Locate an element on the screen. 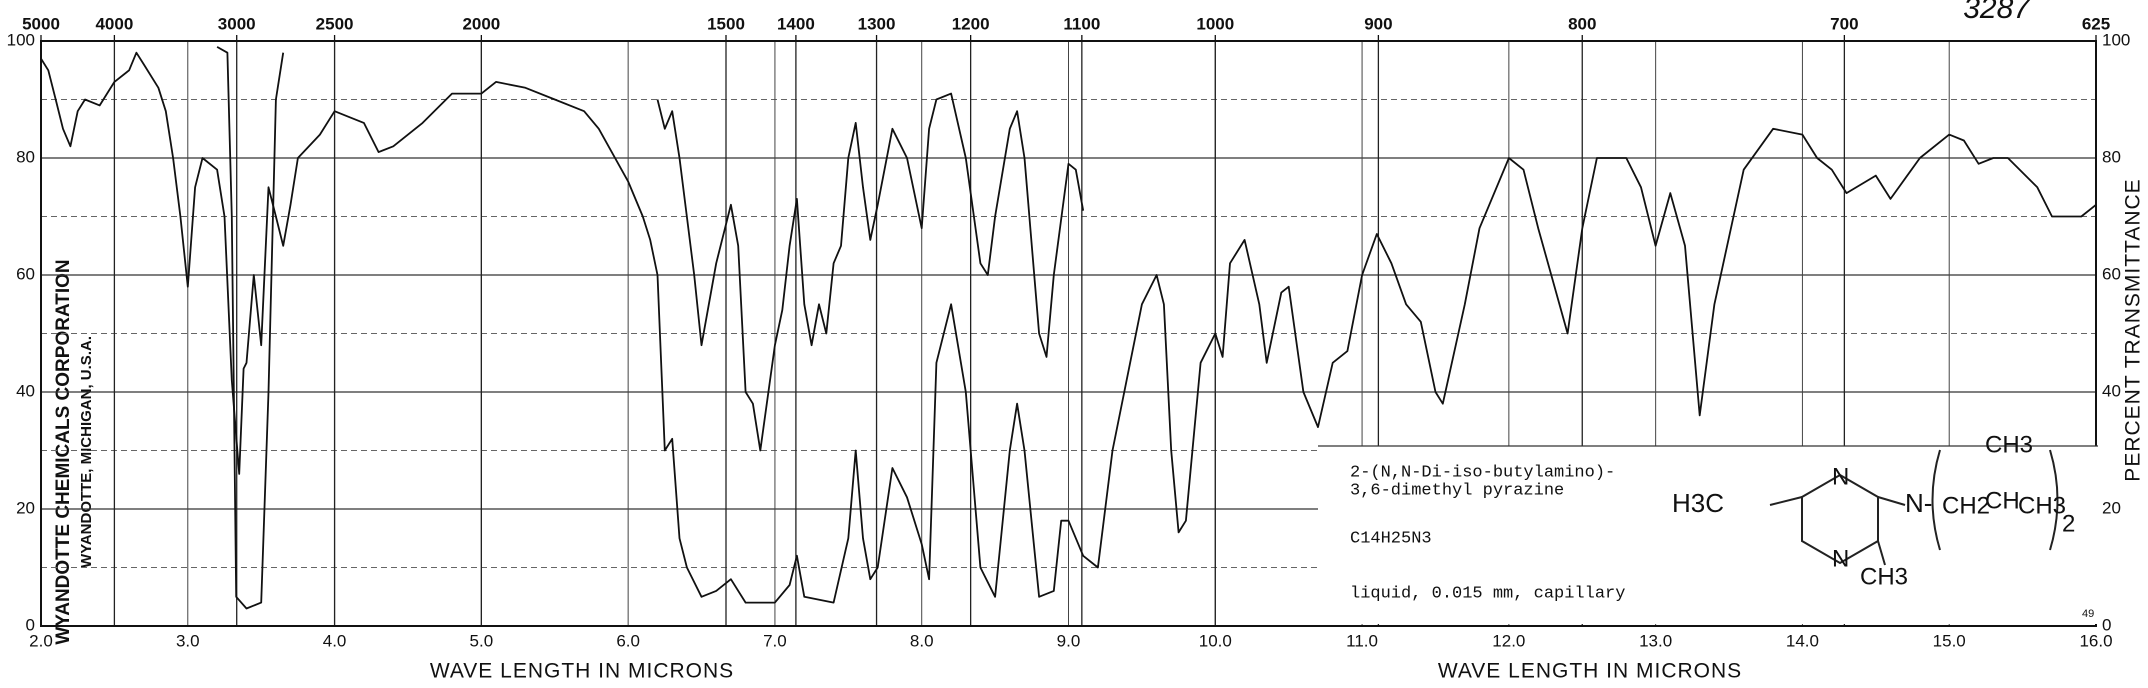 This screenshot has width=2148, height=688. x-tick-label: 6.0 is located at coordinates (628, 640).